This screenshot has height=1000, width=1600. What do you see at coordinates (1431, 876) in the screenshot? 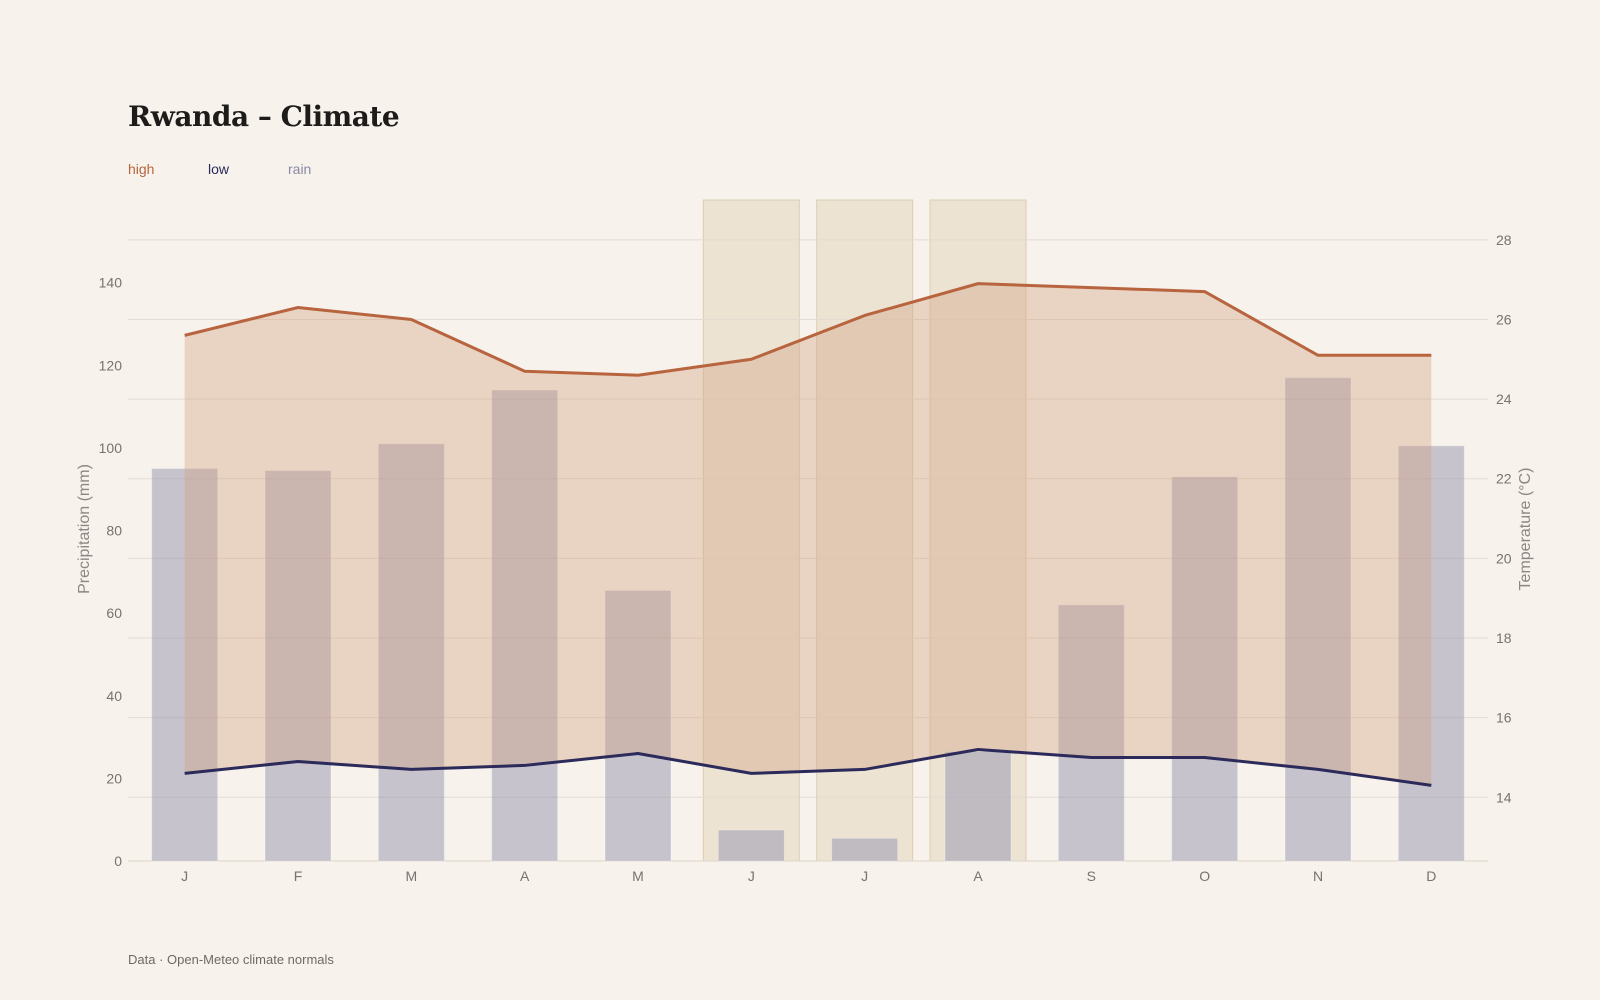
I see `x-tick-label: D` at bounding box center [1431, 876].